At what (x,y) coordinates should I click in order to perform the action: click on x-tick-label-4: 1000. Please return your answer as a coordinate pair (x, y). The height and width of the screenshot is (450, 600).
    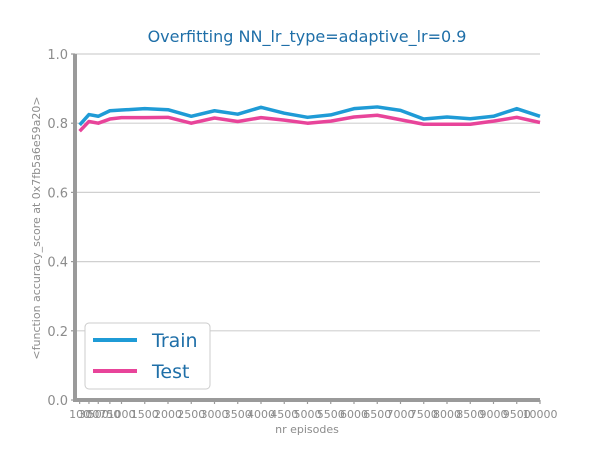
    Looking at the image, I should click on (122, 414).